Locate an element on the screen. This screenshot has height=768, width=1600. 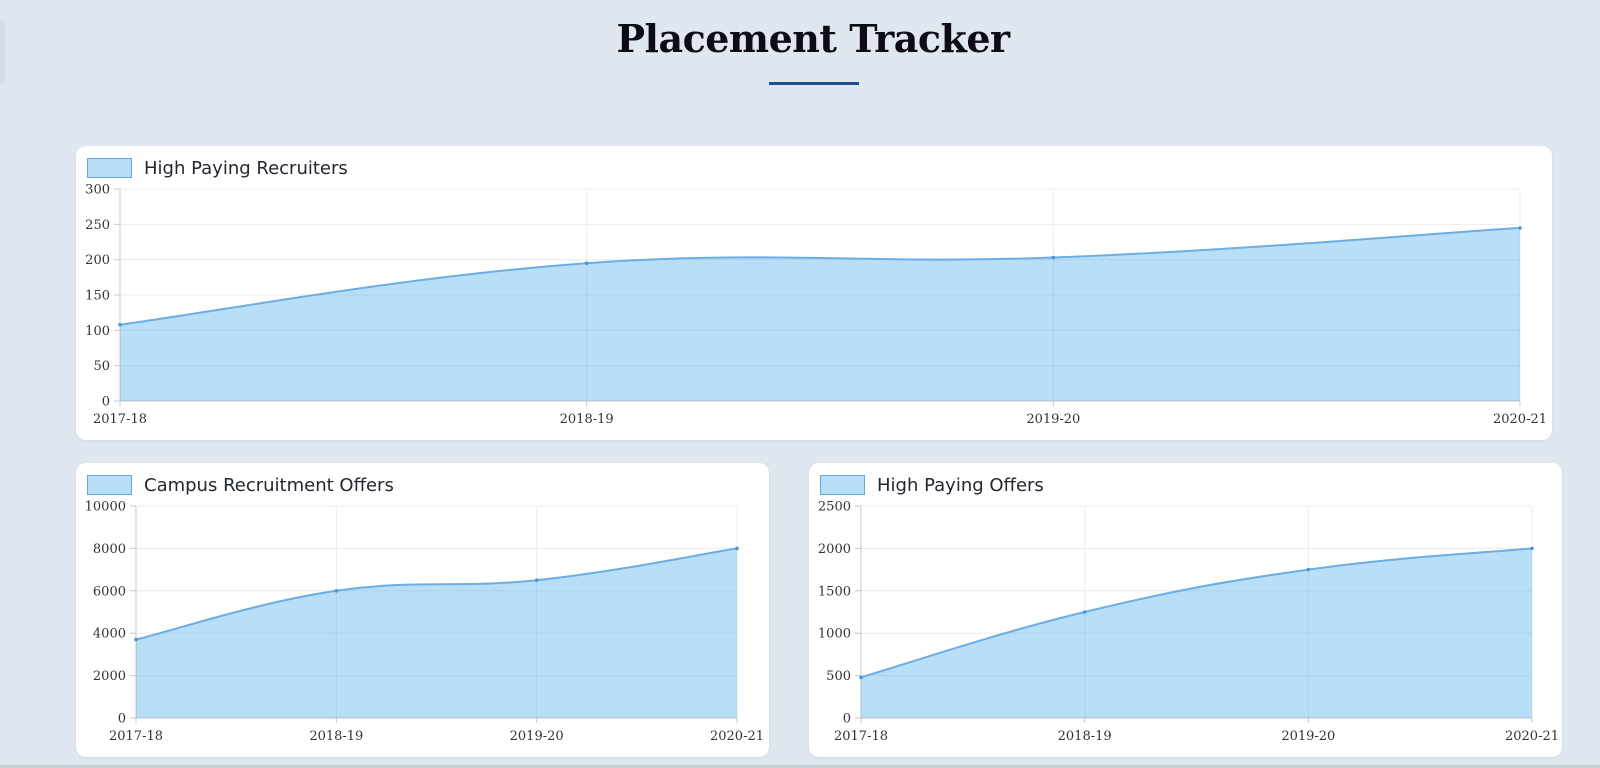
title-underline is located at coordinates (814, 83).